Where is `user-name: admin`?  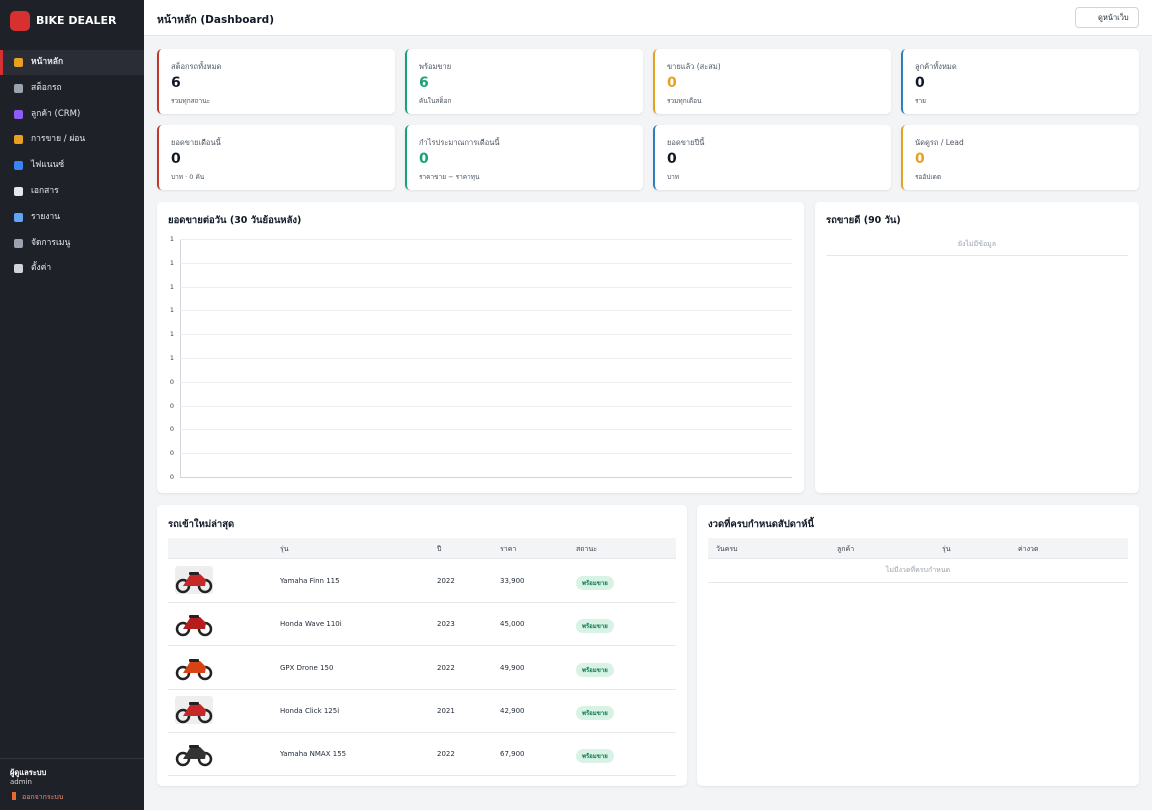
user-name: admin is located at coordinates (21, 782).